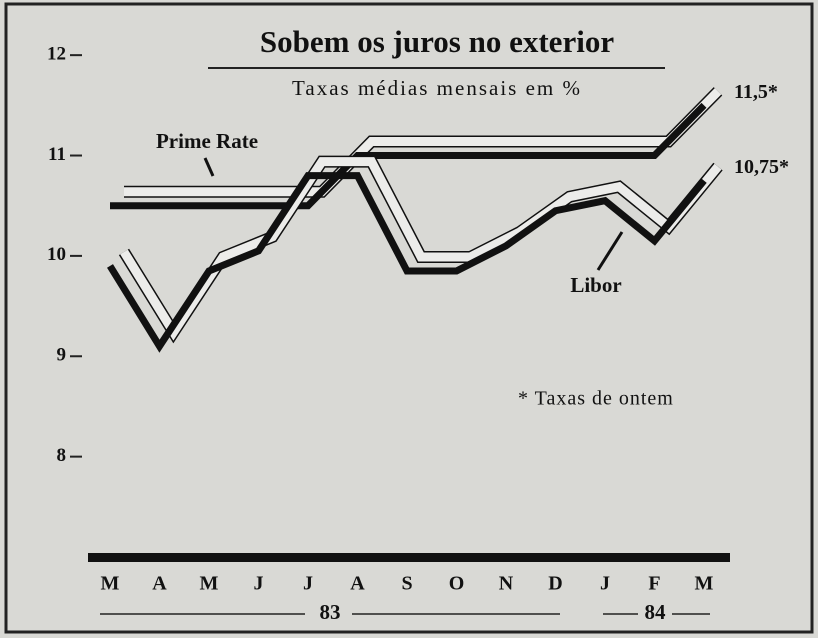  What do you see at coordinates (56, 254) in the screenshot?
I see `y-tick-label: 10` at bounding box center [56, 254].